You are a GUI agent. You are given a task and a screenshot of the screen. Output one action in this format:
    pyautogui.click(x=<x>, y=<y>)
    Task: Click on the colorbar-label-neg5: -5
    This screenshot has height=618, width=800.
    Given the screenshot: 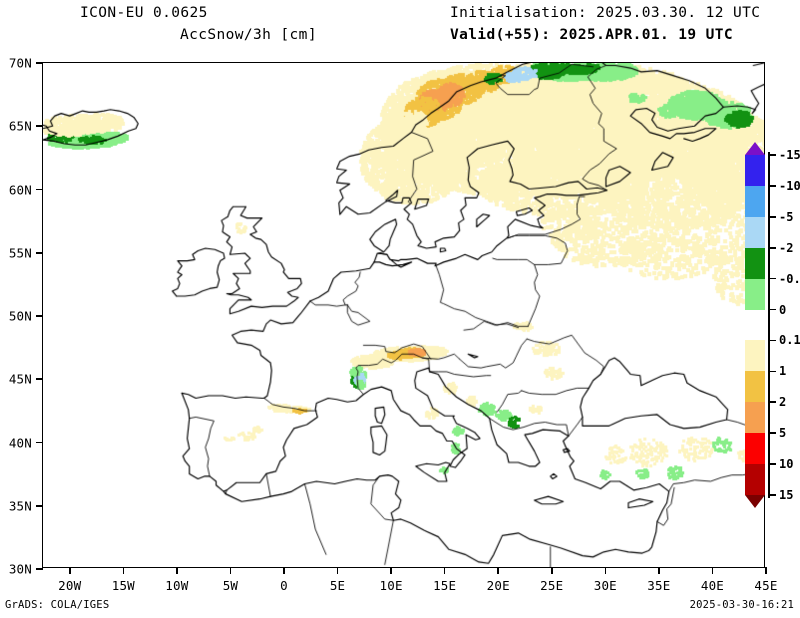 What is the action you would take?
    pyautogui.click(x=786, y=216)
    